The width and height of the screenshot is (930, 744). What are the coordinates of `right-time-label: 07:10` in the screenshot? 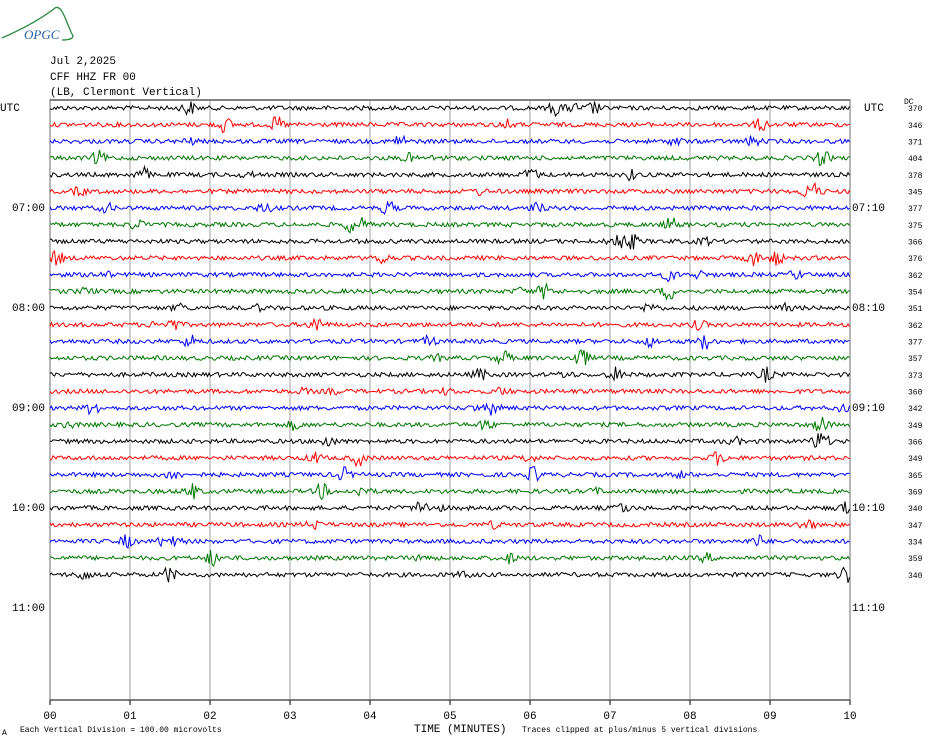 It's located at (868, 209).